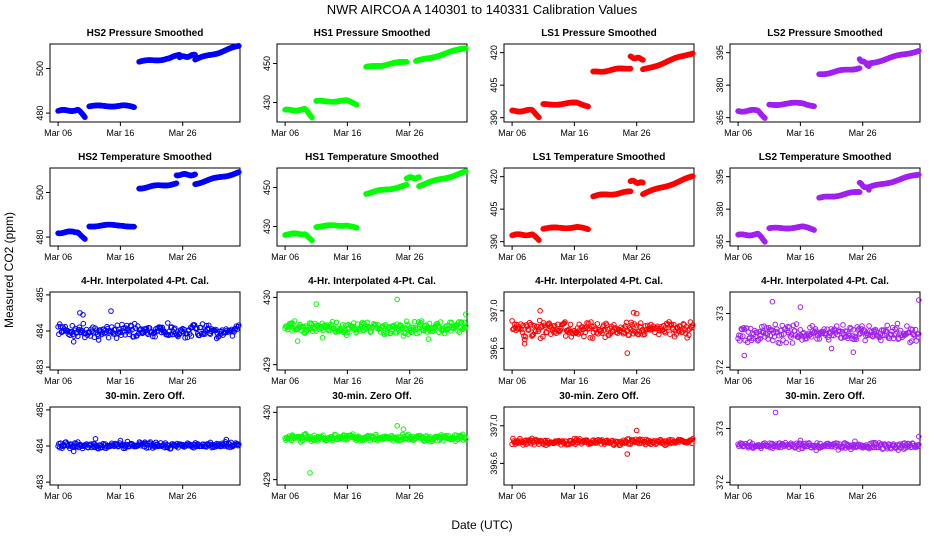  What do you see at coordinates (267, 479) in the screenshot?
I see `y-tick-label: 429` at bounding box center [267, 479].